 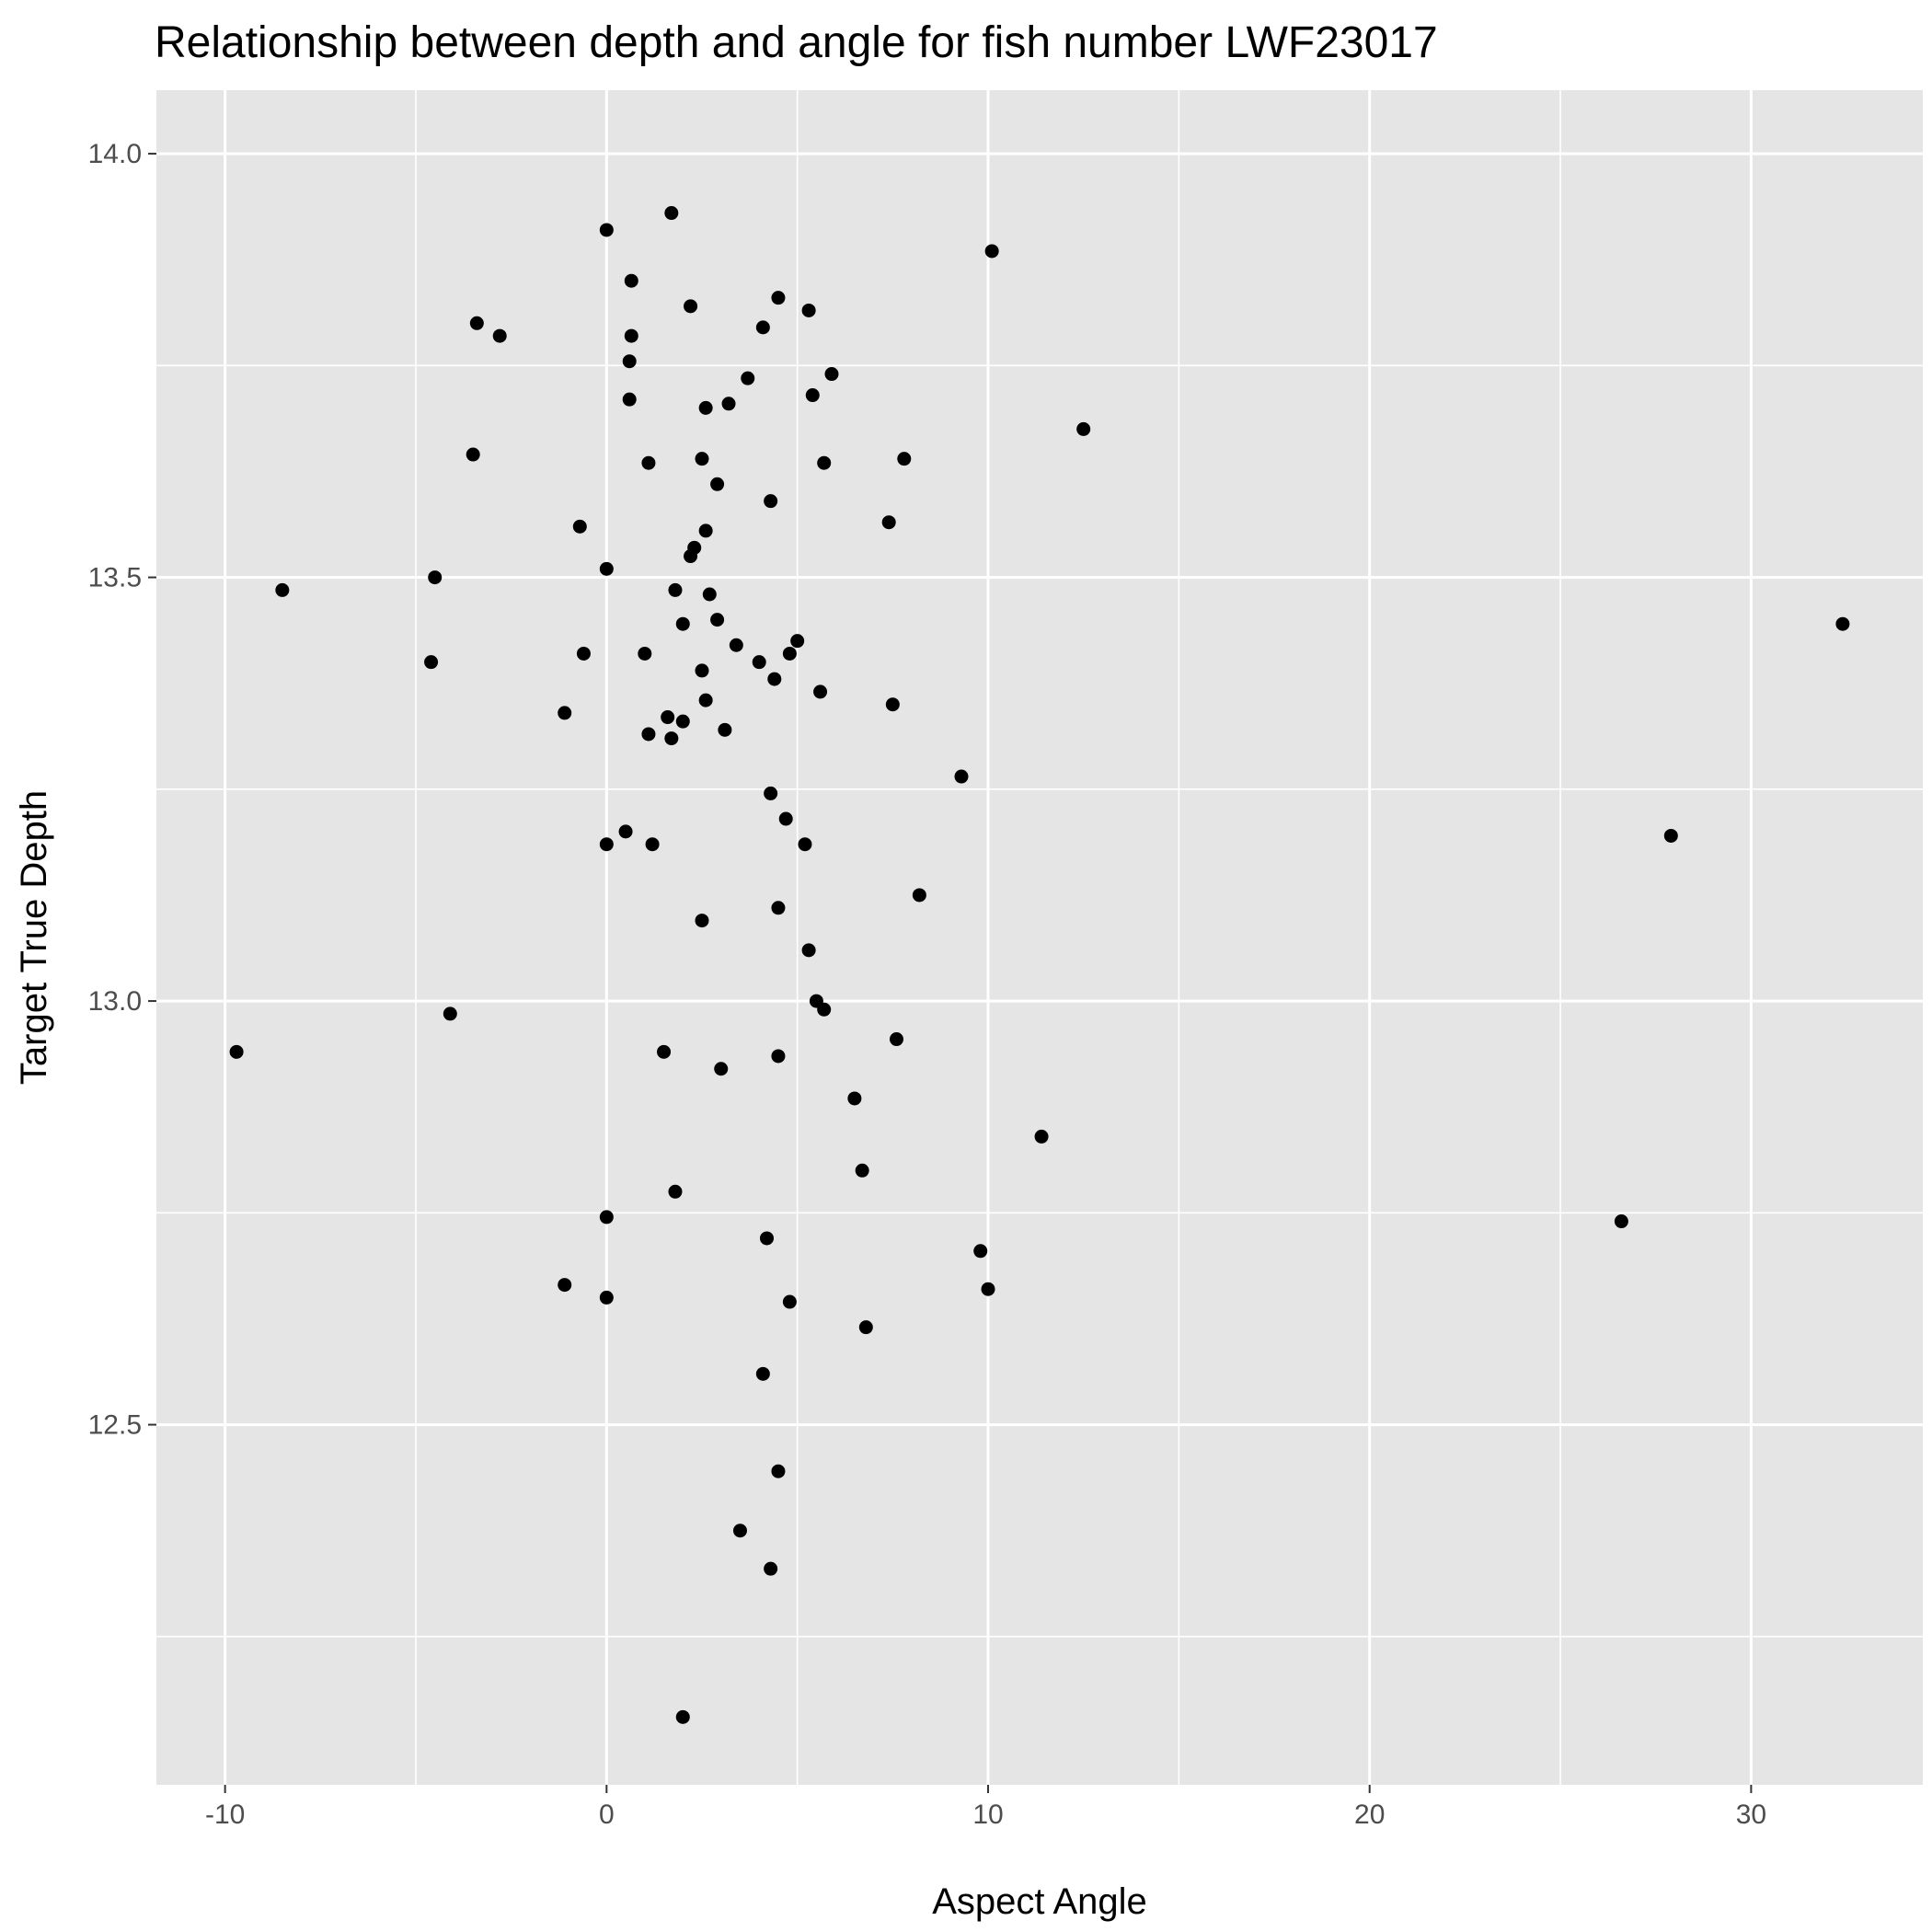 What do you see at coordinates (1751, 1815) in the screenshot?
I see `x-tick-label: 30` at bounding box center [1751, 1815].